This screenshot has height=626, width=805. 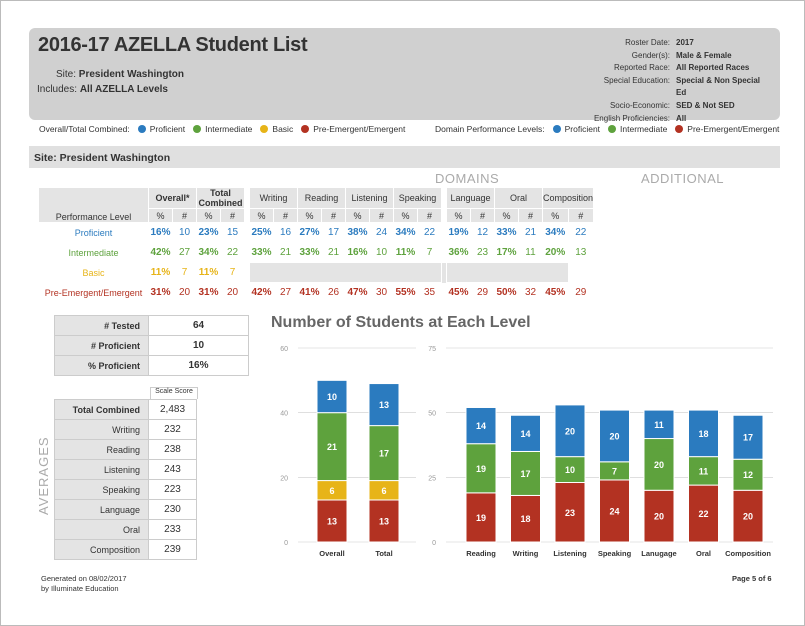 I want to click on pct-cell: 47%, so click(x=357, y=292).